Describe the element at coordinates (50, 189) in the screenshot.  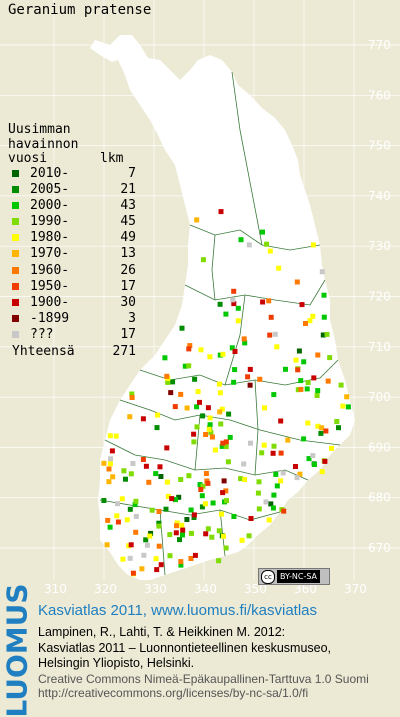
I see `legend-item-label: 2005-` at that location.